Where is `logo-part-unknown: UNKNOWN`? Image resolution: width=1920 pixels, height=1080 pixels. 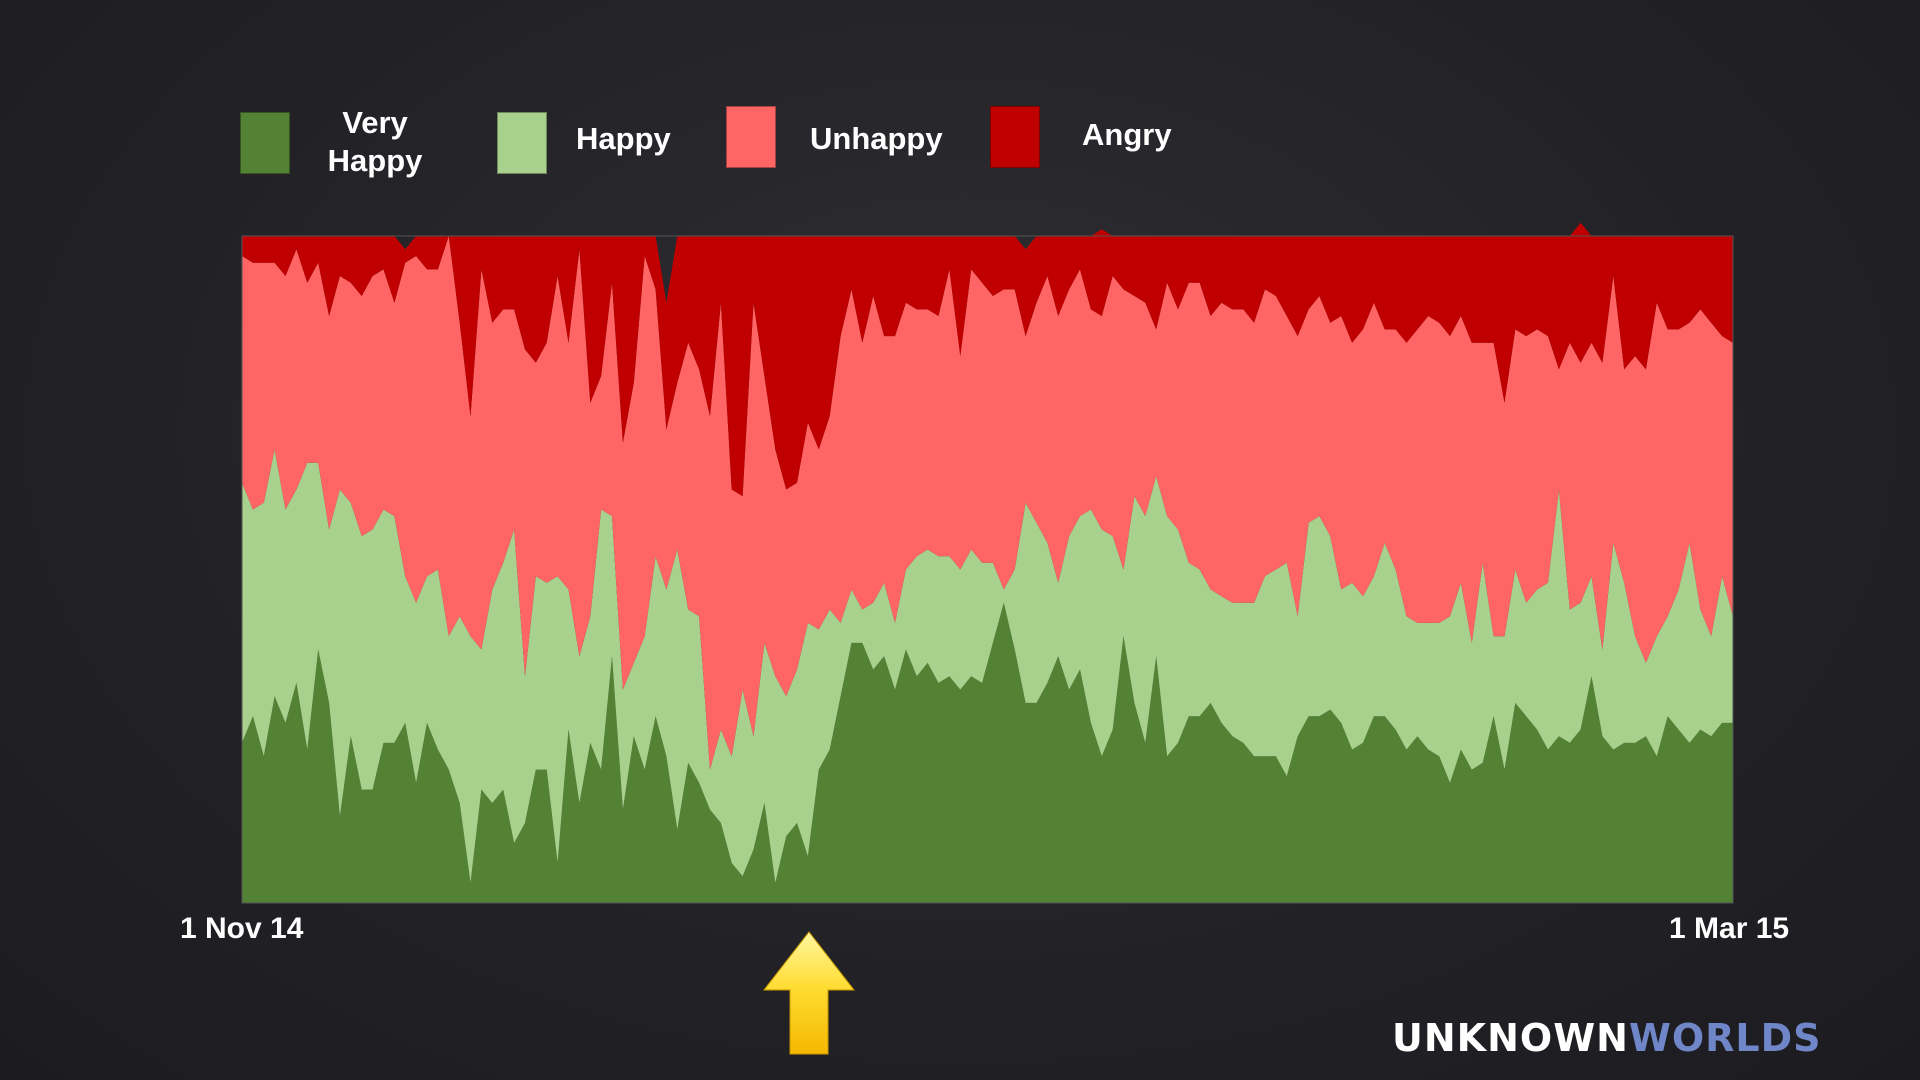 logo-part-unknown: UNKNOWN is located at coordinates (1510, 1038).